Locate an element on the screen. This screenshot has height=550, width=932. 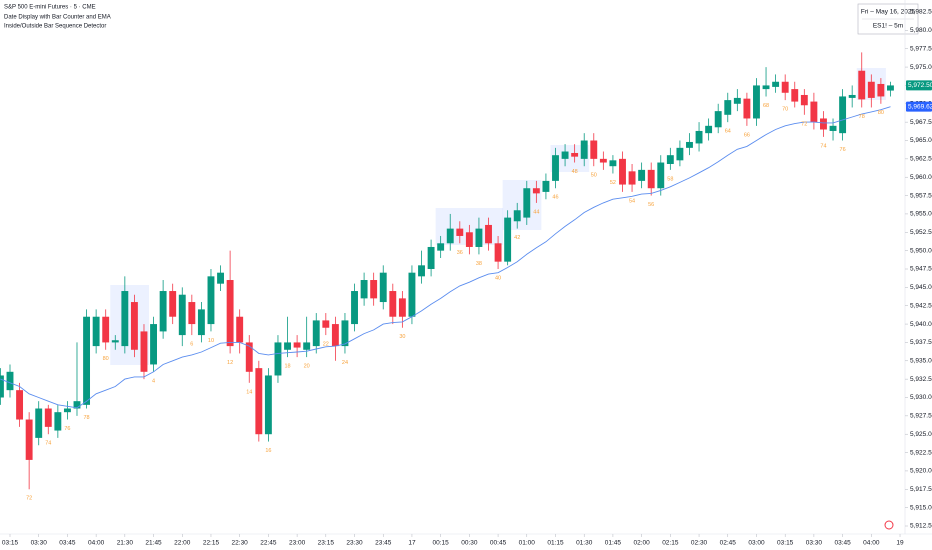
x-tick-label: 02:30 is located at coordinates (699, 543).